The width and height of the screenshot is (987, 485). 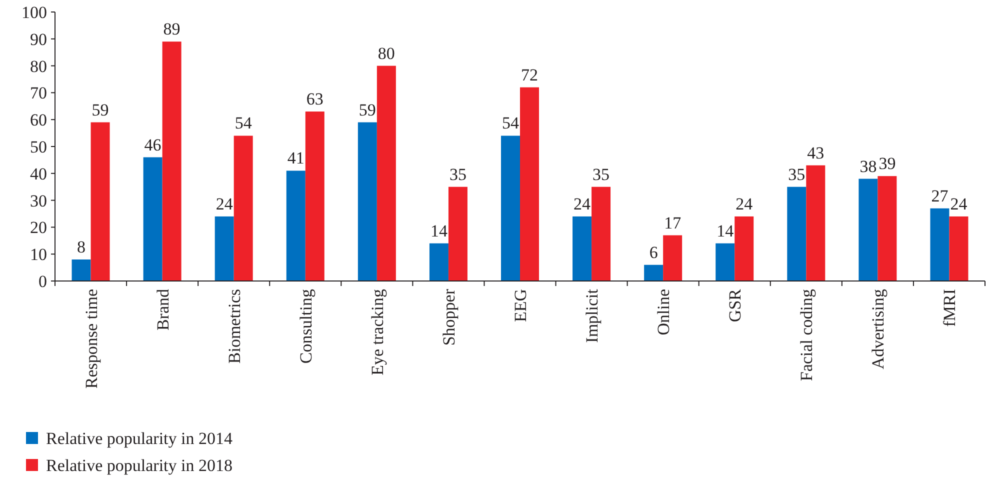 I want to click on legend-label: Relative popularity in 2018, so click(x=139, y=465).